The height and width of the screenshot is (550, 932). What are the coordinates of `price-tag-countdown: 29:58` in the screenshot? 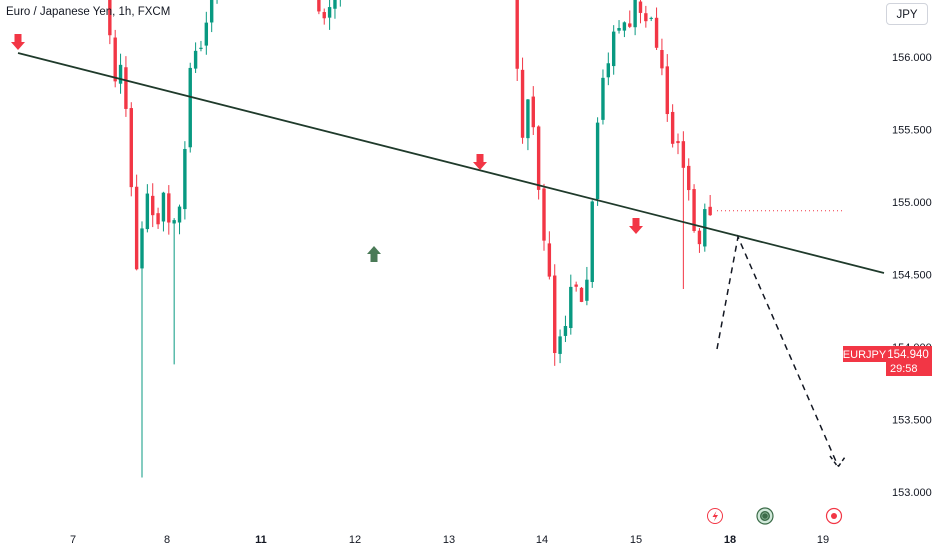 It's located at (904, 369).